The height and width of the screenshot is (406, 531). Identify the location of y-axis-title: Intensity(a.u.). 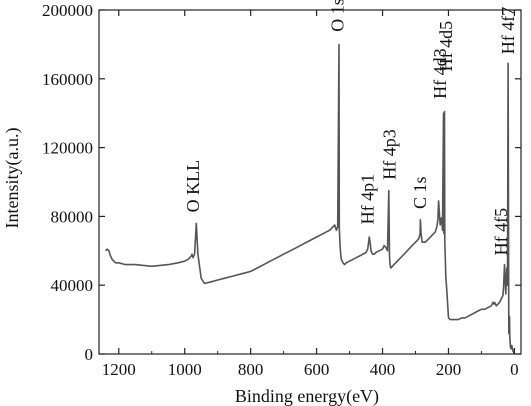
(12, 178).